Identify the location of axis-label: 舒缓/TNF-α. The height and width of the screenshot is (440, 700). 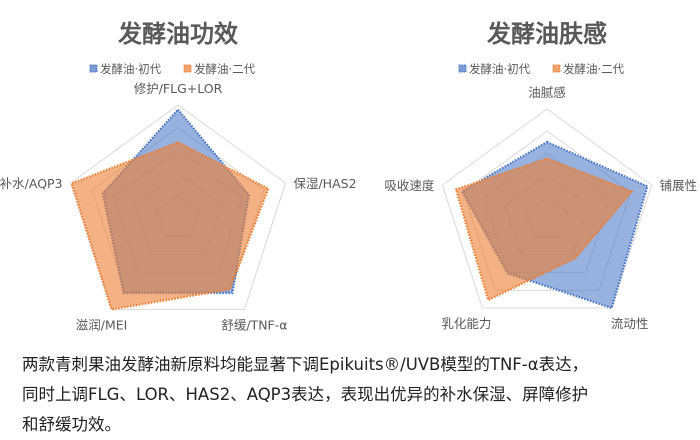
(254, 324).